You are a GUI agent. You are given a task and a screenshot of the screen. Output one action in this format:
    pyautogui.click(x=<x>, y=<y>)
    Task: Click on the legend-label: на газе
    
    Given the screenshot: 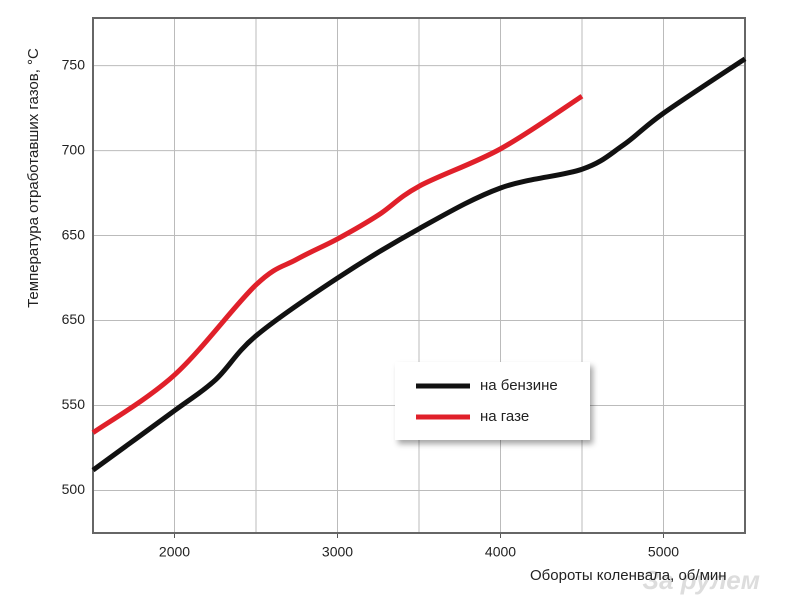 What is the action you would take?
    pyautogui.click(x=504, y=416)
    